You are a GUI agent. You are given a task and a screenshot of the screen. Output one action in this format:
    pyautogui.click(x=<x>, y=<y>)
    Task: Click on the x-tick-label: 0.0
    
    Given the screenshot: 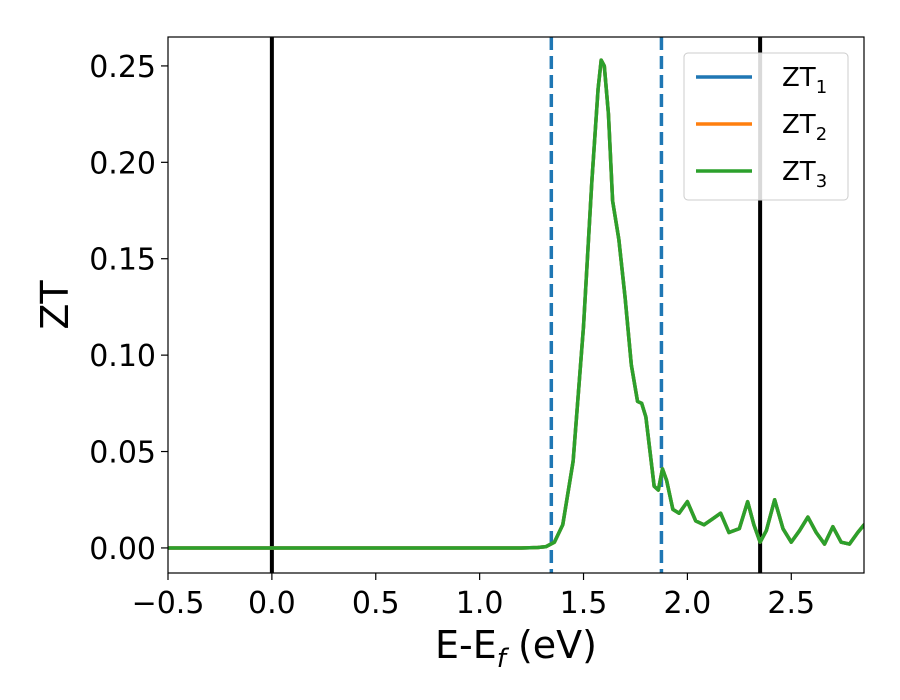 What is the action you would take?
    pyautogui.click(x=272, y=603)
    